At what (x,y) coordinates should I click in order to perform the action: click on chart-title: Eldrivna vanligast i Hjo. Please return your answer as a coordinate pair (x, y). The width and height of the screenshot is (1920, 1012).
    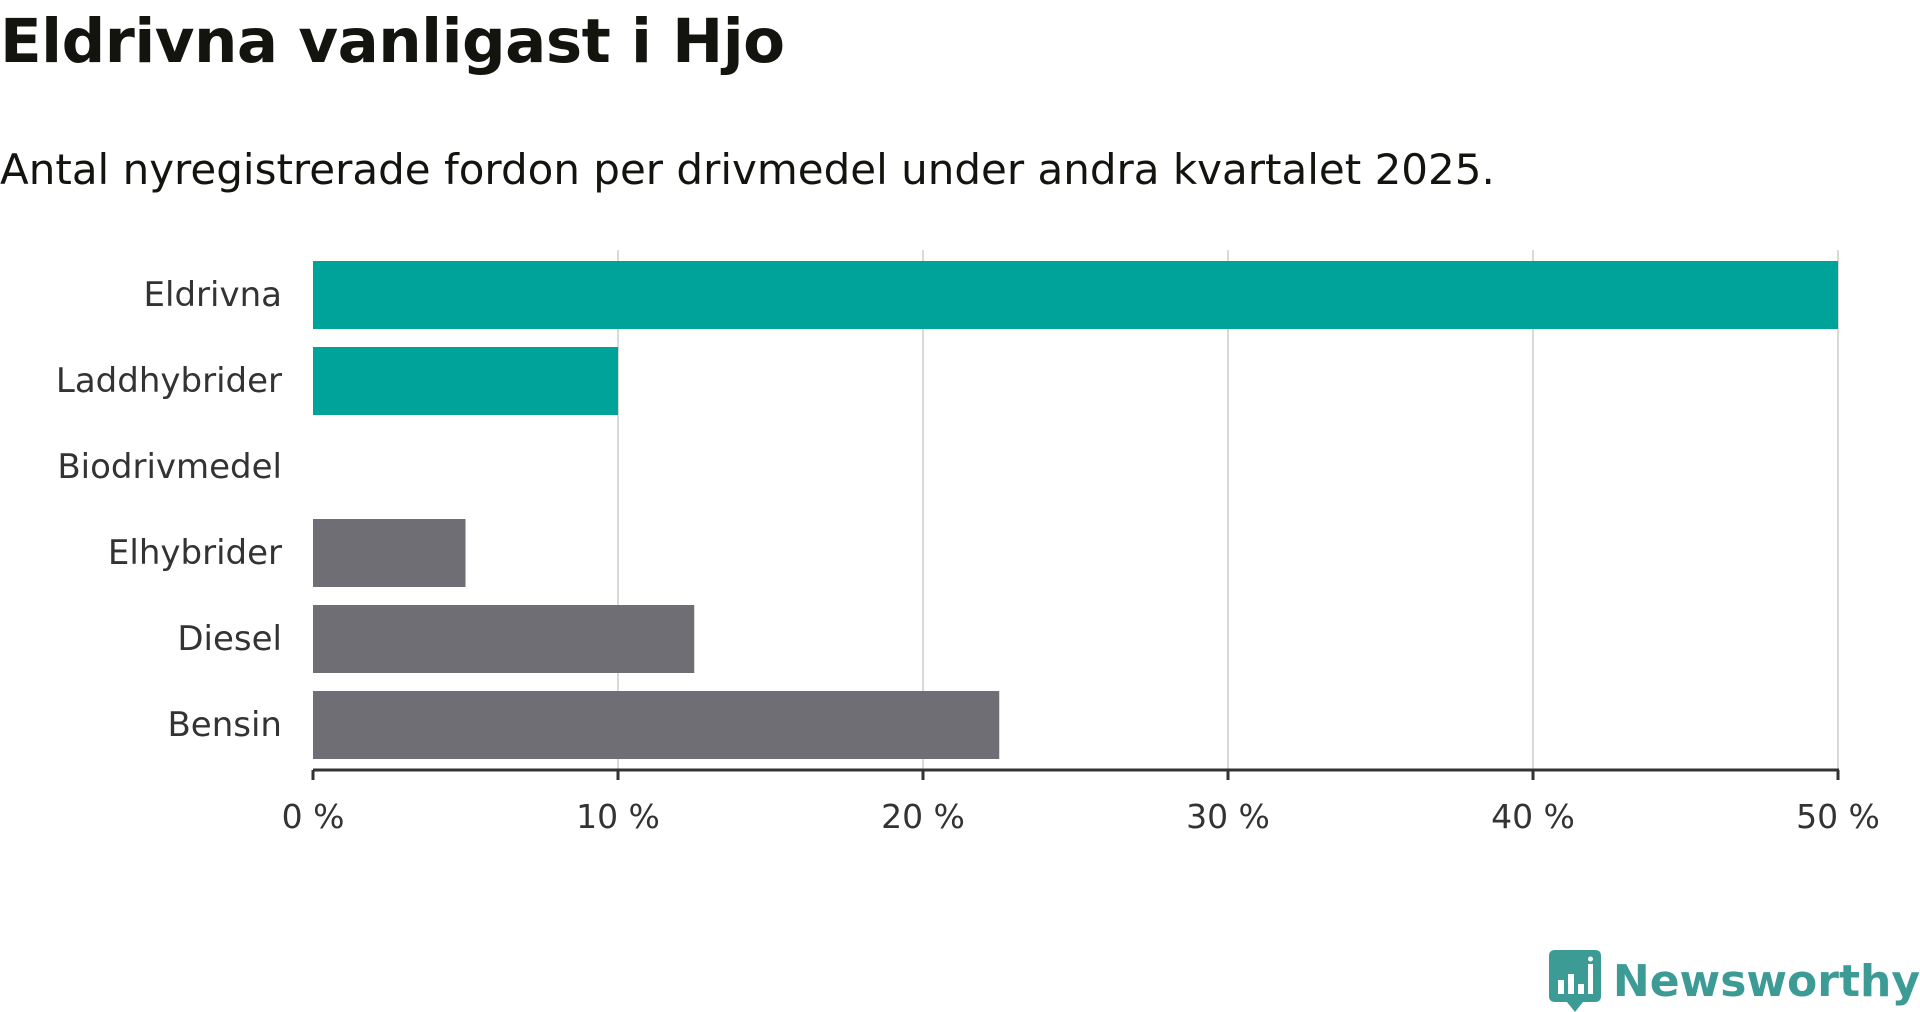
    Looking at the image, I should click on (392, 41).